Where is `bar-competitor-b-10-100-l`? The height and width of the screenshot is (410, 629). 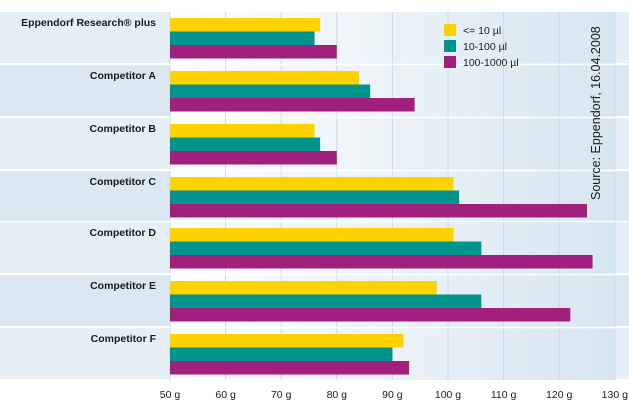 bar-competitor-b-10-100-l is located at coordinates (245, 144).